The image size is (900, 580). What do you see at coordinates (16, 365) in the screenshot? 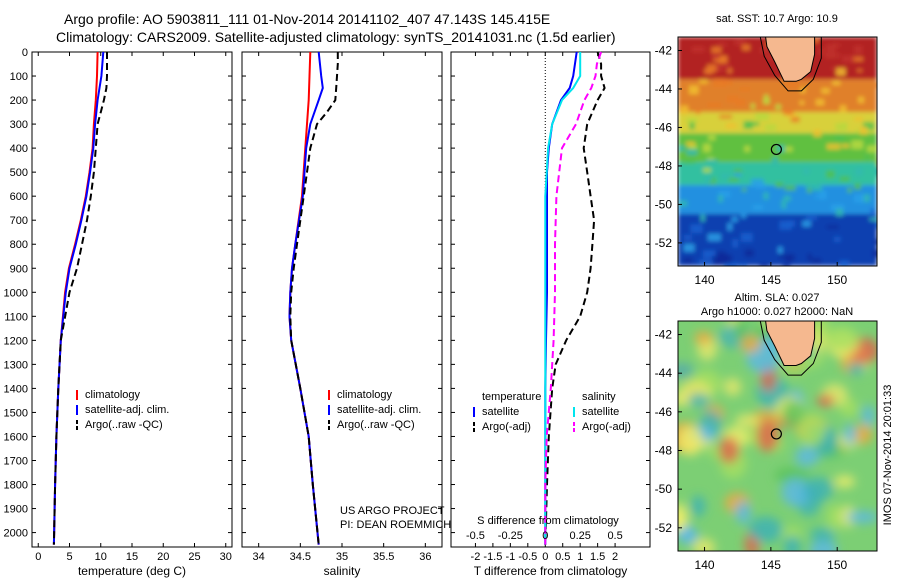
I see `y-tick-label: 1300` at bounding box center [16, 365].